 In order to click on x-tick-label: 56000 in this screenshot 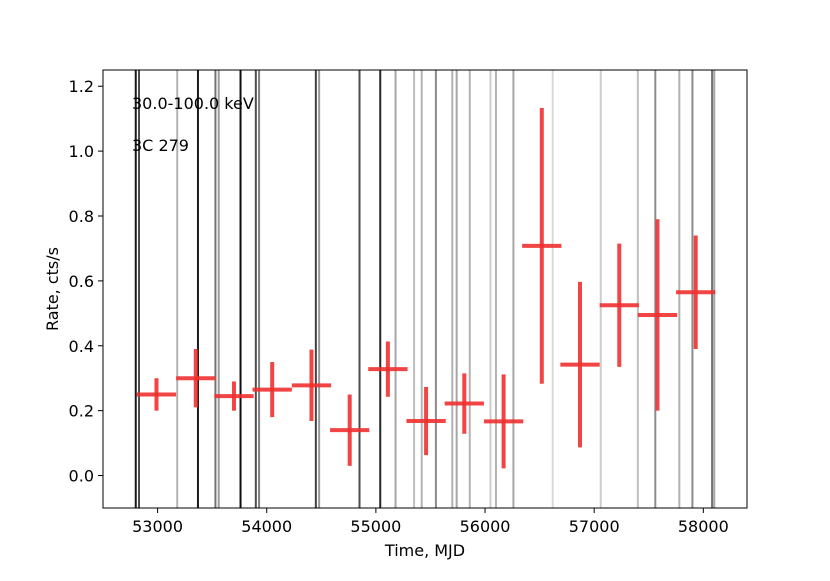, I will do `click(485, 526)`.